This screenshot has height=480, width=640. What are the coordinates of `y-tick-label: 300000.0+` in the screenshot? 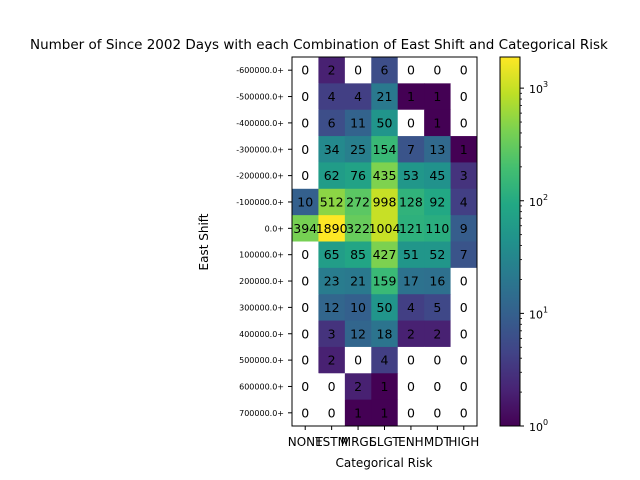 It's located at (261, 307).